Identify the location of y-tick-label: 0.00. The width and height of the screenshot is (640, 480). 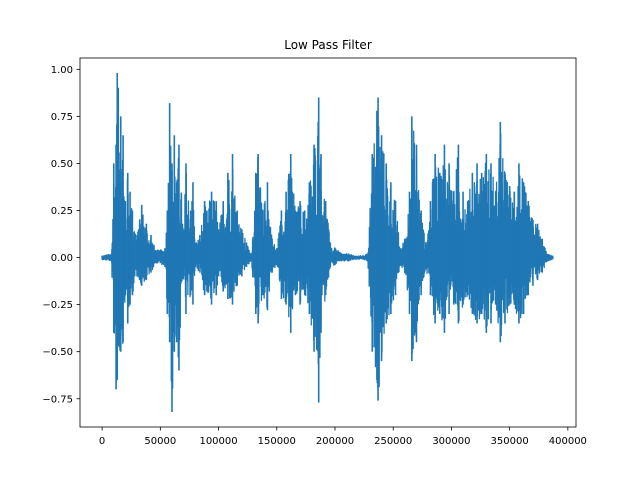
(62, 258).